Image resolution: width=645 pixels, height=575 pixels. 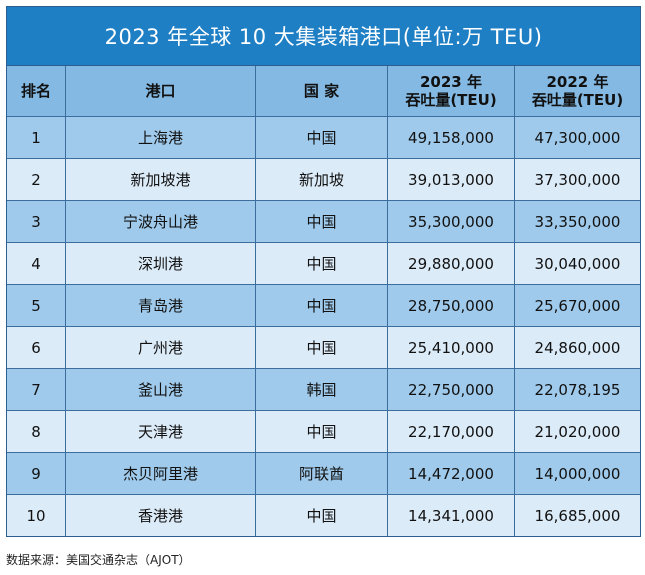 I want to click on cell-throughput-2023: 25,410,000, so click(x=451, y=347).